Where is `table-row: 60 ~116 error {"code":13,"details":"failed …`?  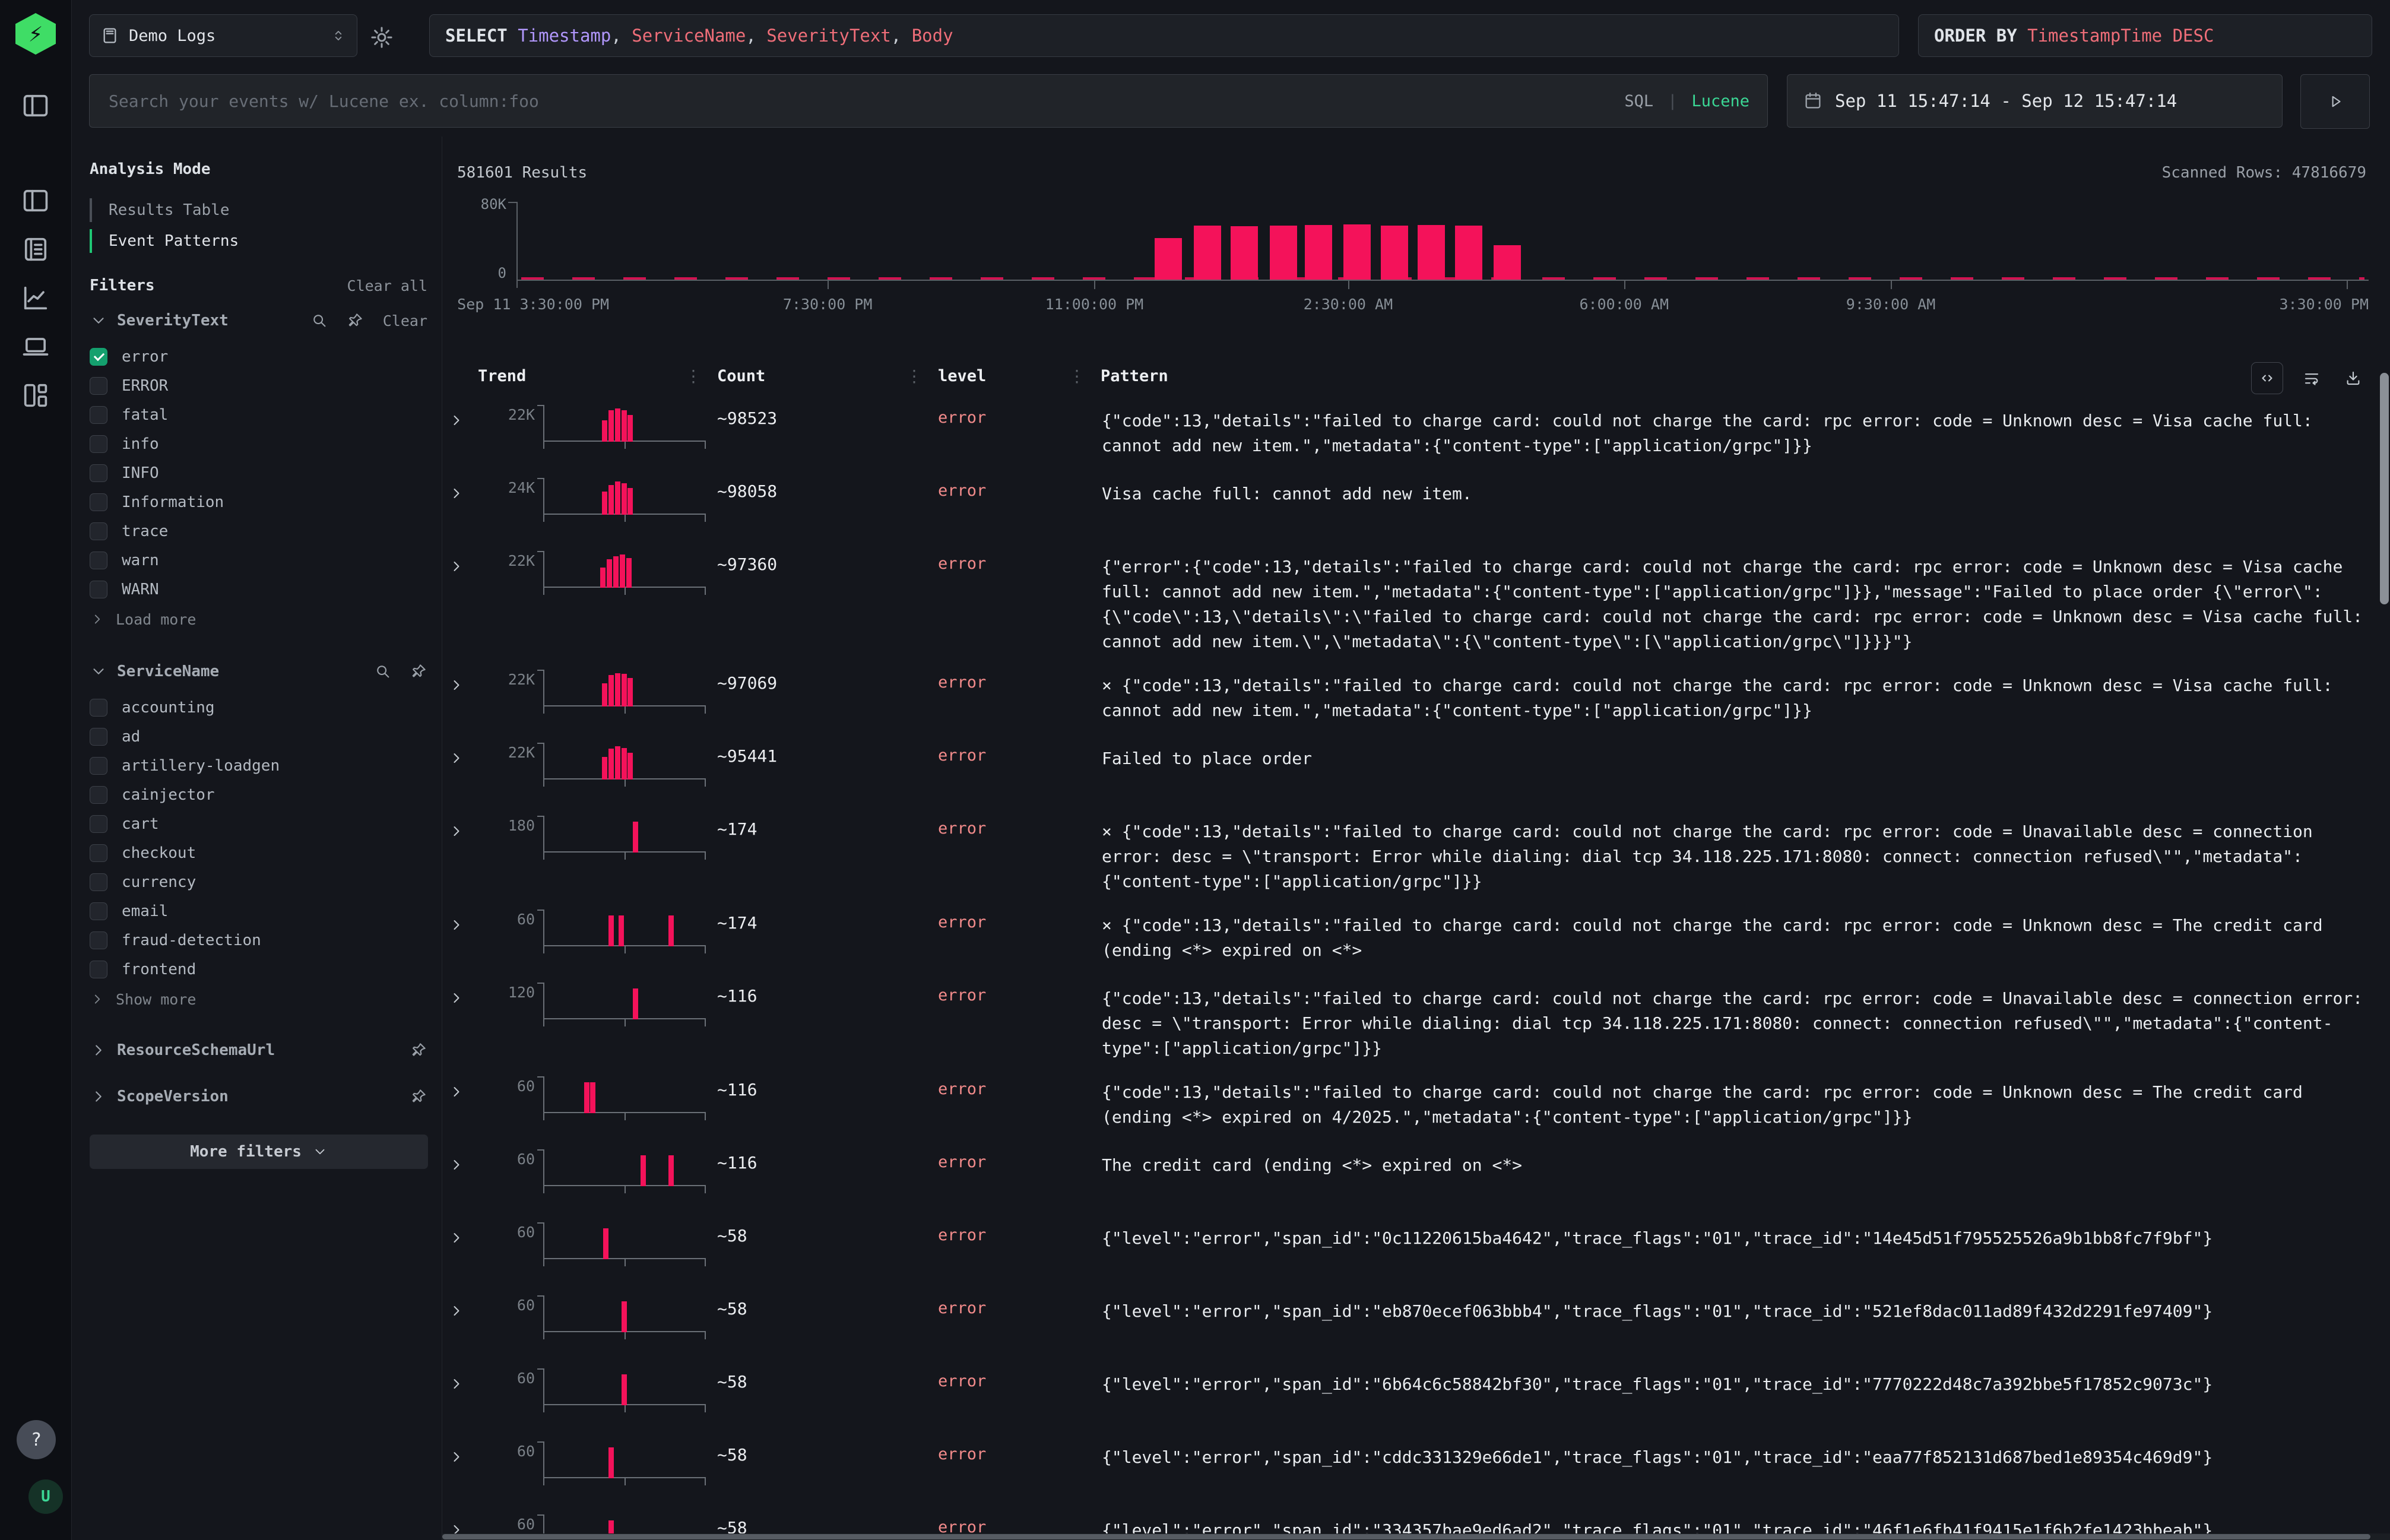
table-row: 60 ~116 error {"code":13,"details":"failed … is located at coordinates (1416, 1103).